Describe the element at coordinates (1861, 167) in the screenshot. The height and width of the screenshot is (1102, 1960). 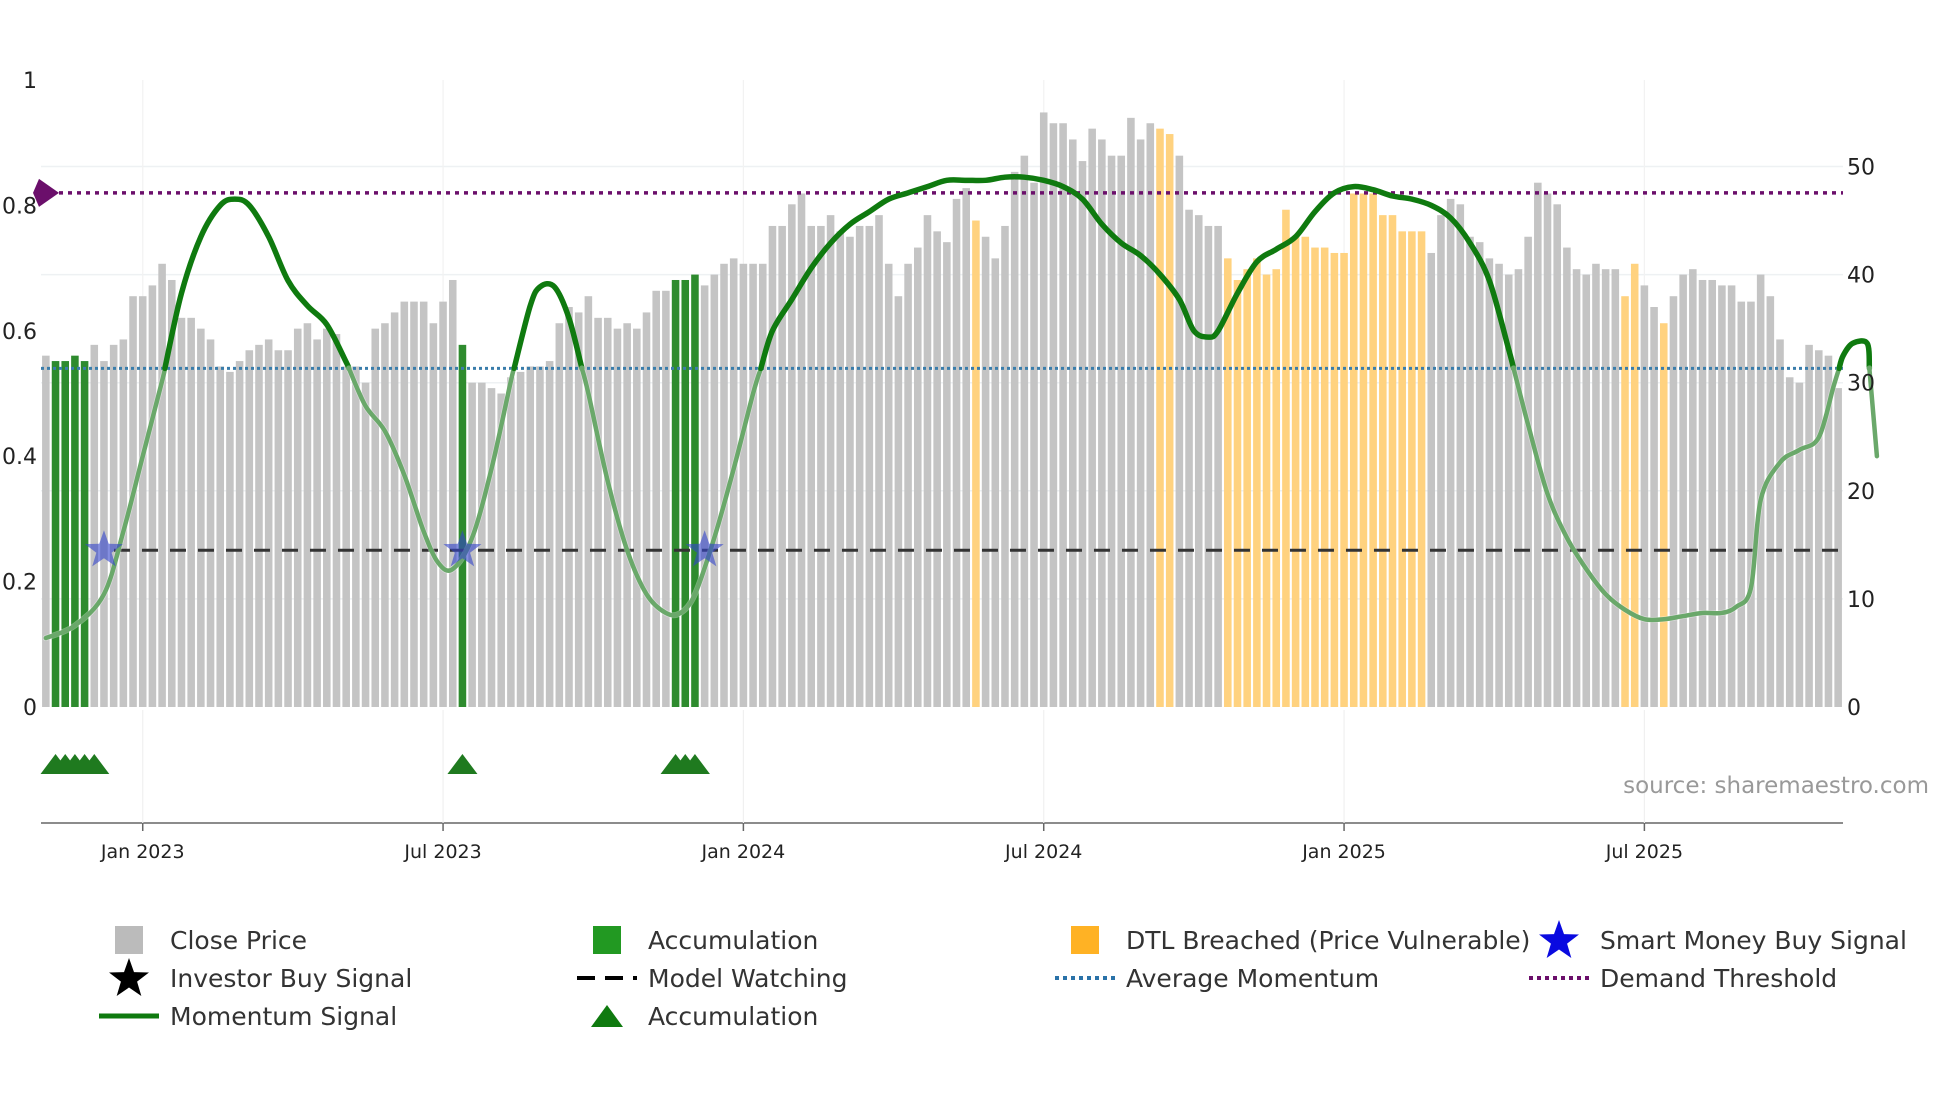
I see `right-tick-label: 50` at that location.